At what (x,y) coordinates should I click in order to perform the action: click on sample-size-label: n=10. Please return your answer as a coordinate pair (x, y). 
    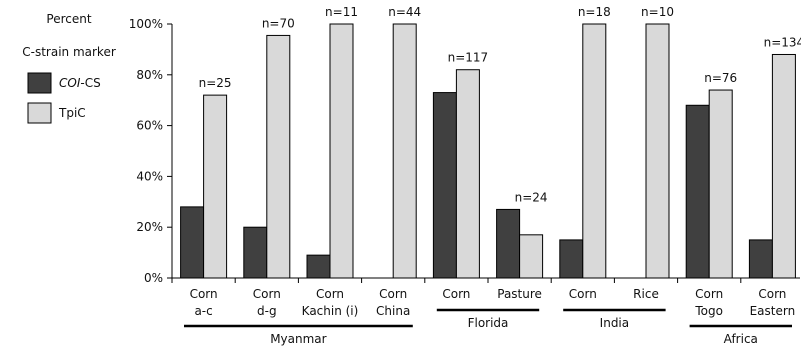
    Looking at the image, I should click on (657, 12).